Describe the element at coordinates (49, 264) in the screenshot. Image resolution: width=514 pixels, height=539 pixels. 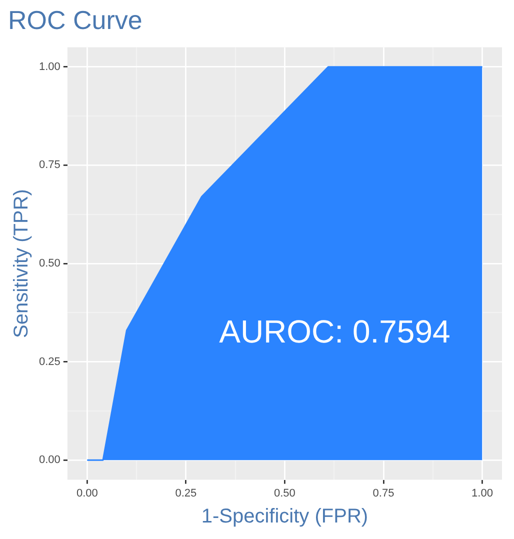
I see `y-tick-label: 0.50` at that location.